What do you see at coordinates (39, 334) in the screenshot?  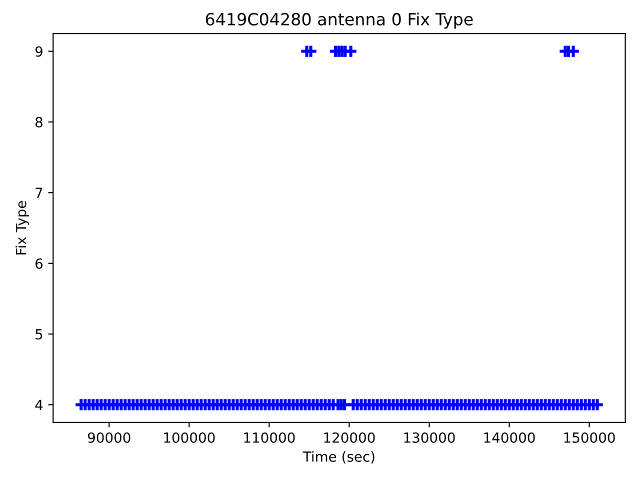 I see `y-tick-label: 5` at bounding box center [39, 334].